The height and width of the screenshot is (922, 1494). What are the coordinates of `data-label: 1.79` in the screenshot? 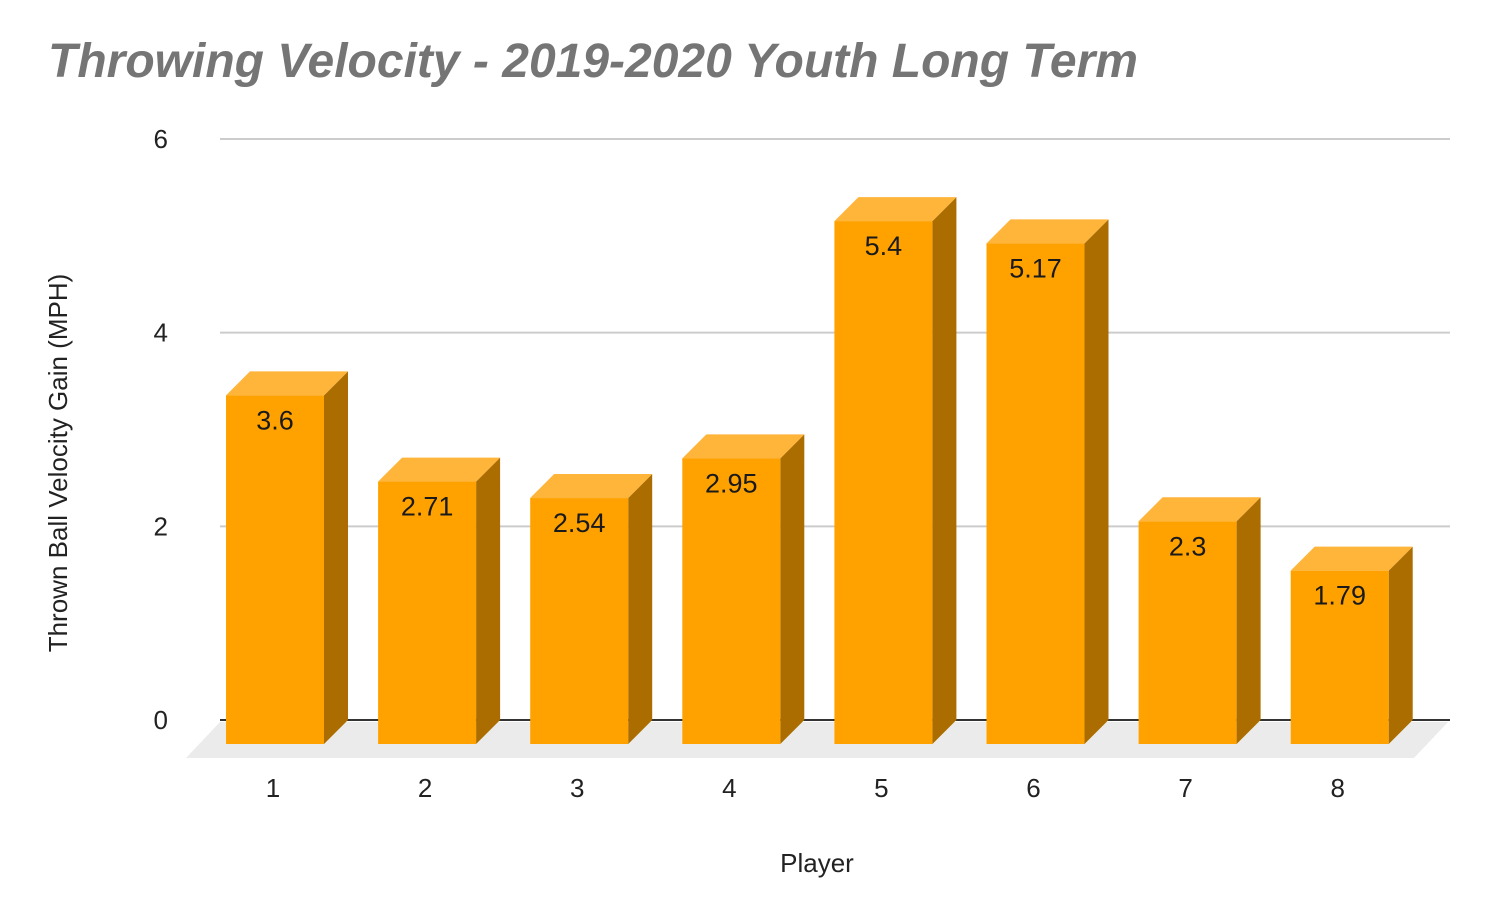 It's located at (1339, 596).